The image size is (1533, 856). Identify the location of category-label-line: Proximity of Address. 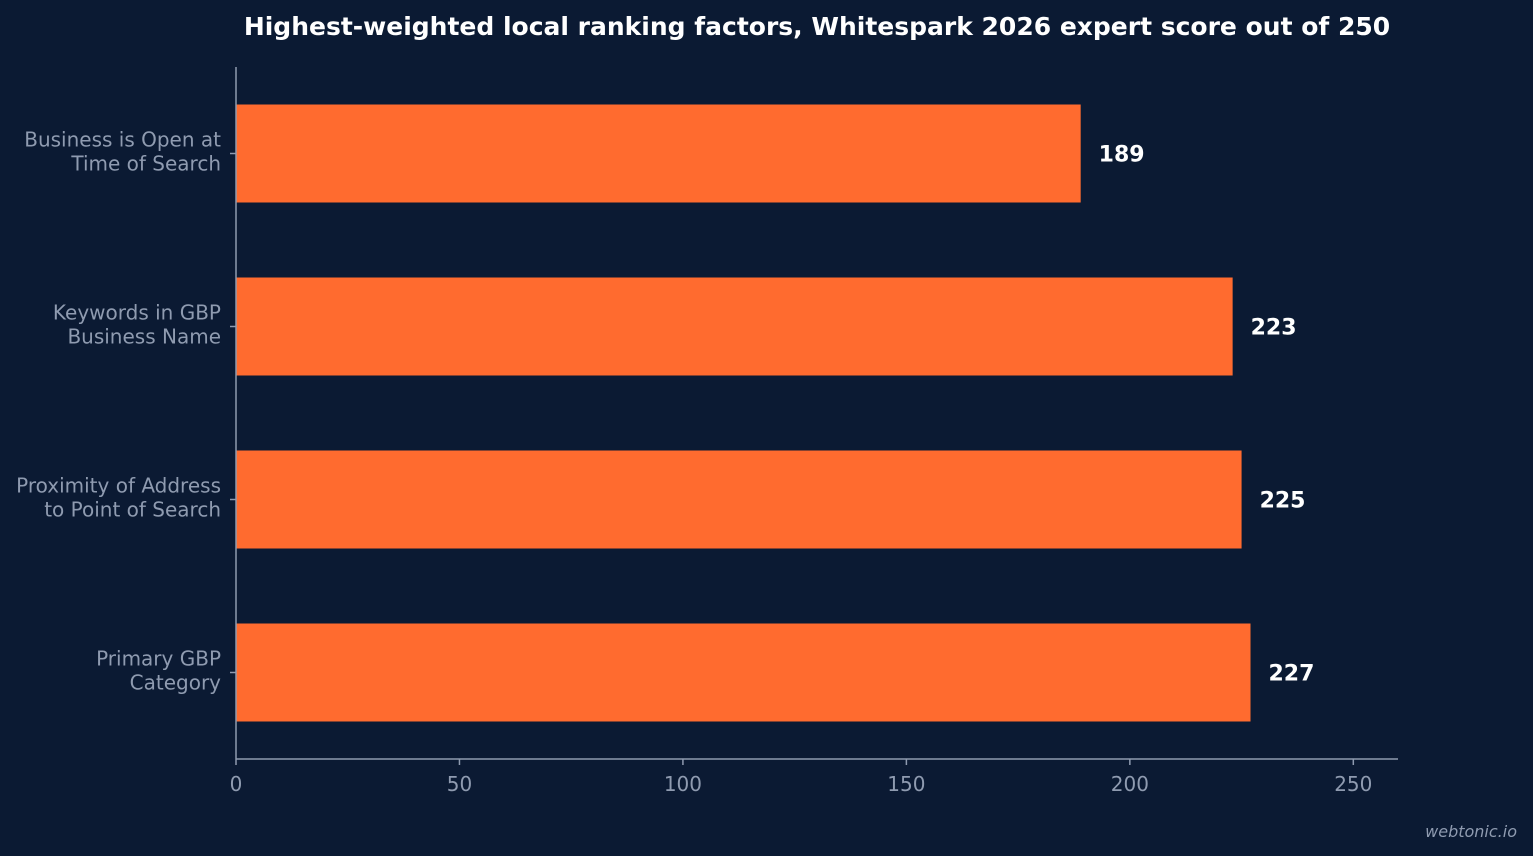
(118, 486).